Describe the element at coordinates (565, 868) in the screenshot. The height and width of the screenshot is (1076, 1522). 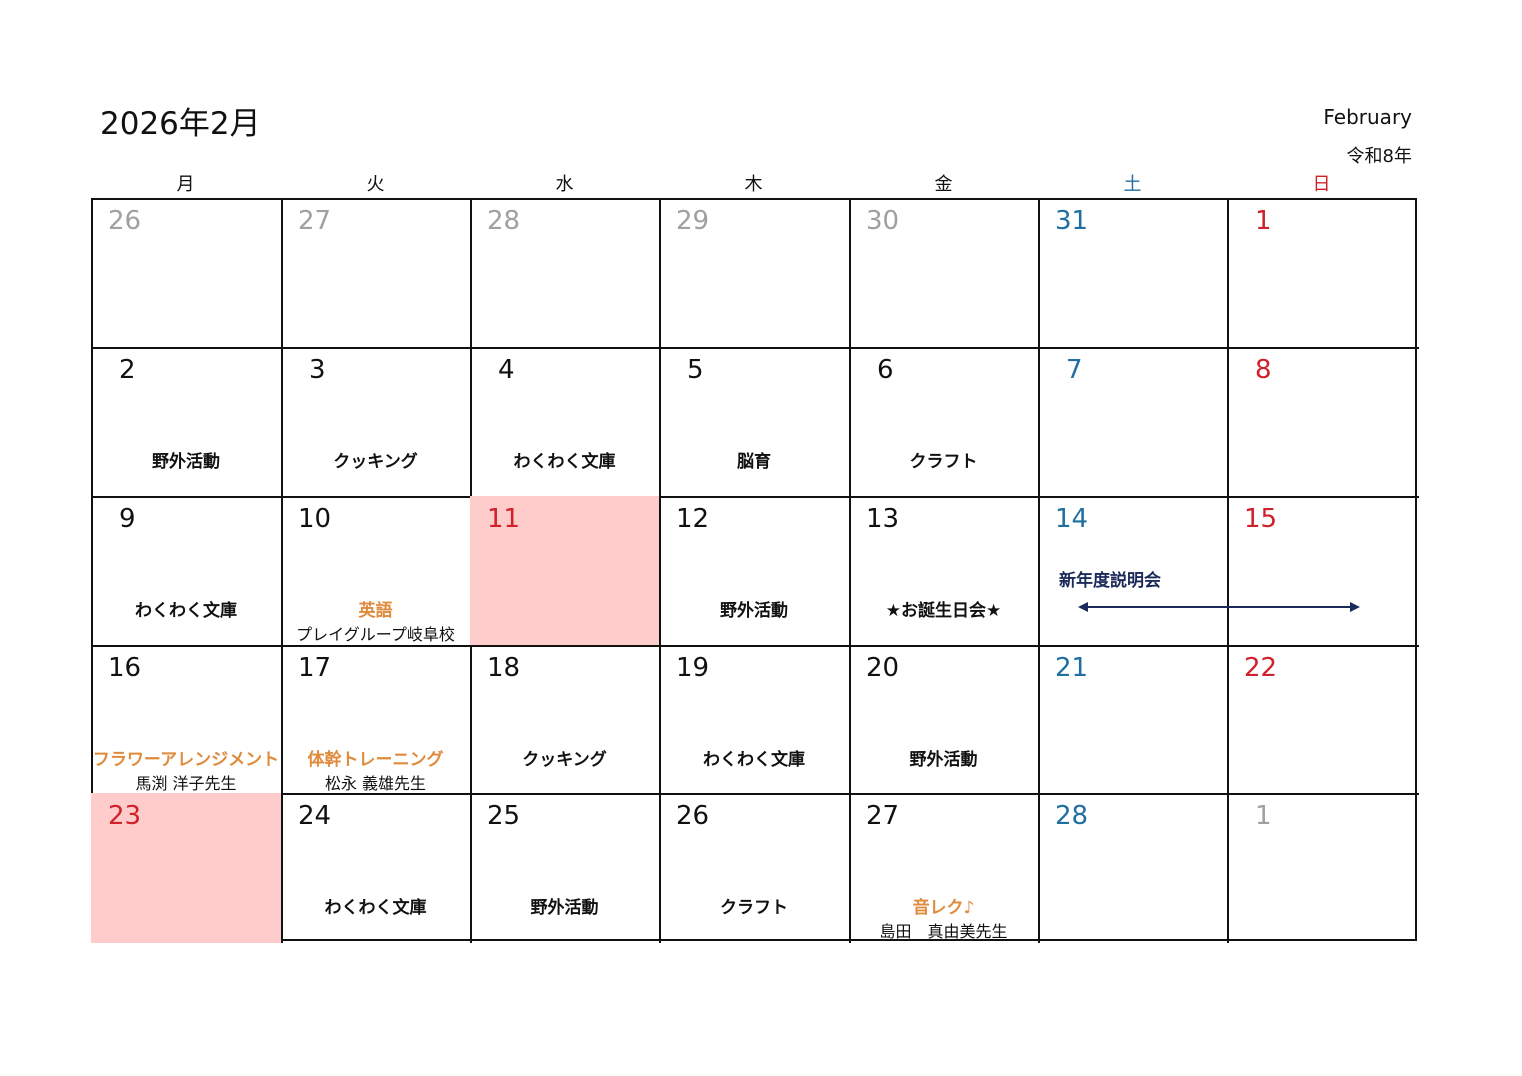
I see `day-cell: 25 野外活動` at that location.